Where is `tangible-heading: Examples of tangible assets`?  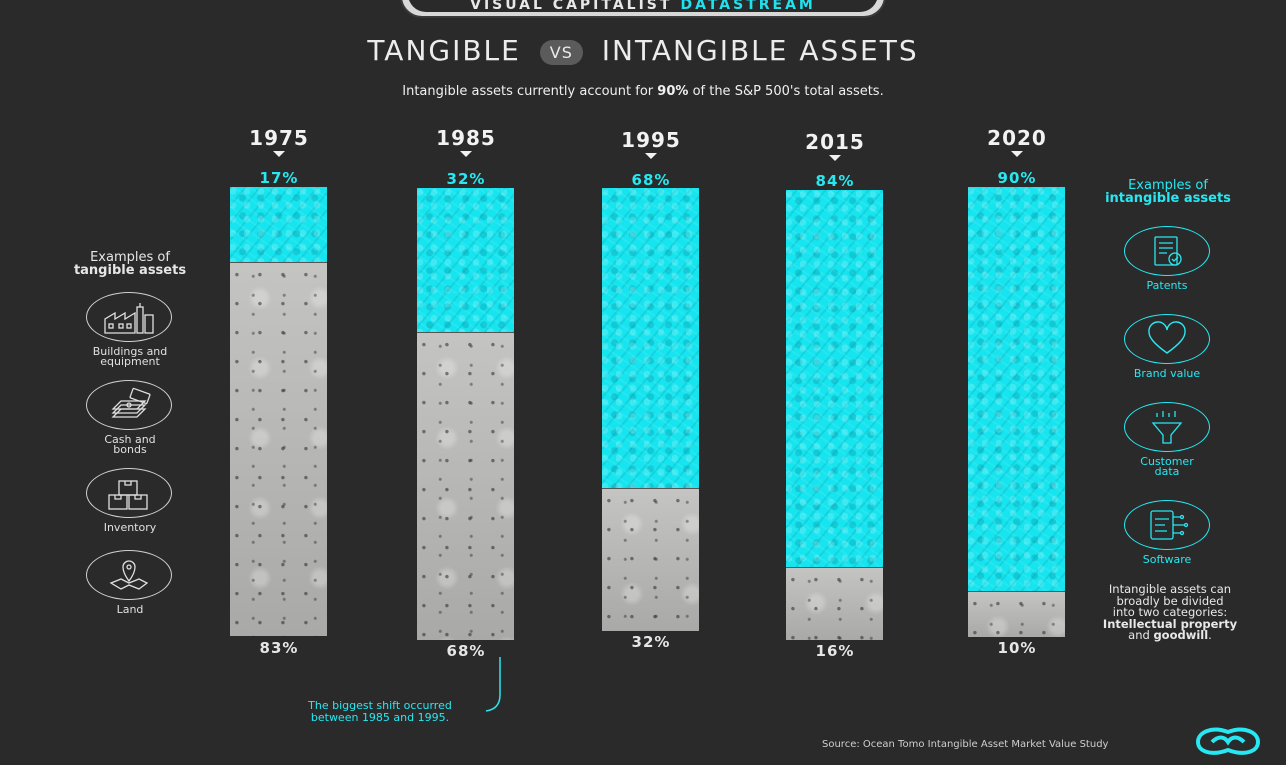
tangible-heading: Examples of tangible assets is located at coordinates (130, 264).